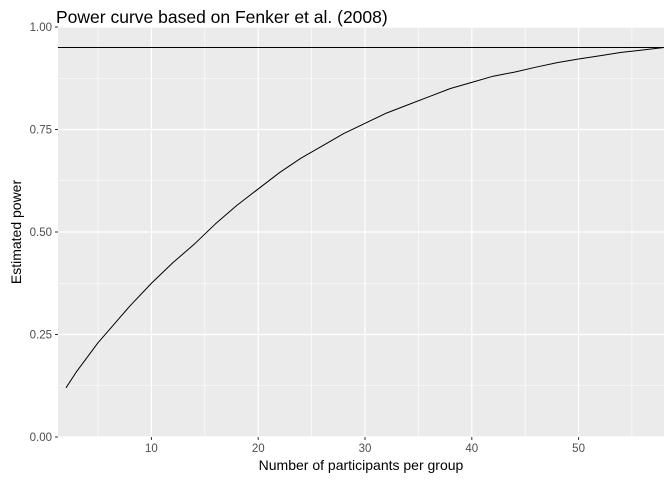  Describe the element at coordinates (41, 438) in the screenshot. I see `y-tick-label: 0.00` at that location.